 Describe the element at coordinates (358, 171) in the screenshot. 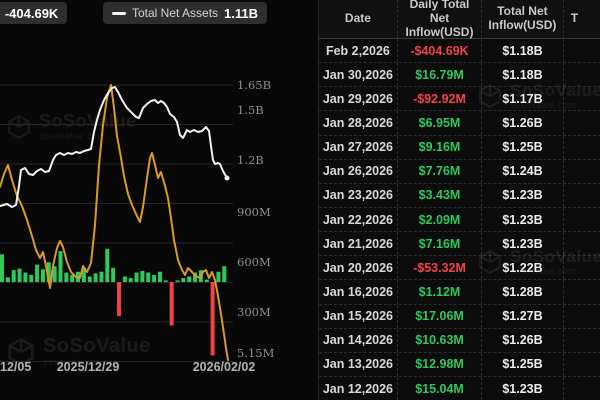

I see `cell-date: Jan 26,2026` at that location.